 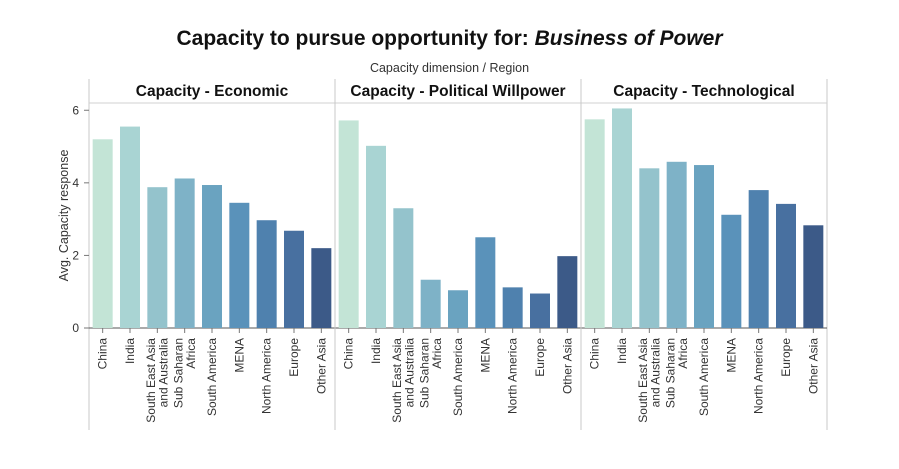 What do you see at coordinates (628, 38) in the screenshot?
I see `chart-title-emphasis: Business of Power` at bounding box center [628, 38].